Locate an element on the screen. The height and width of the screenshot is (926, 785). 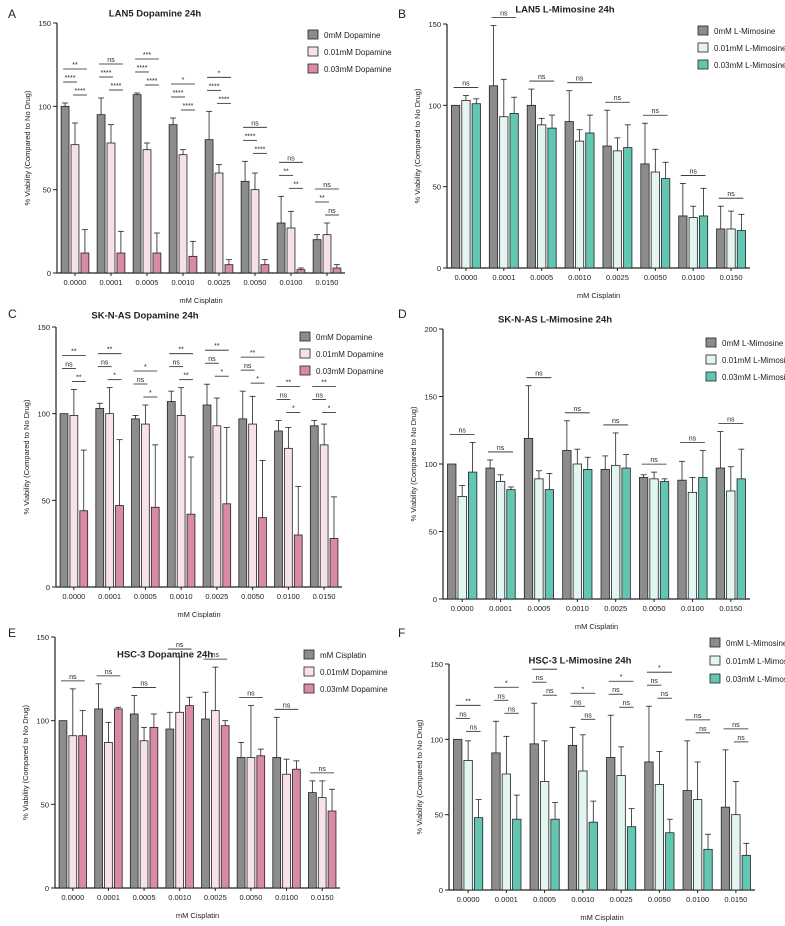
x-tick-label: 0.0050 is located at coordinates (659, 899).